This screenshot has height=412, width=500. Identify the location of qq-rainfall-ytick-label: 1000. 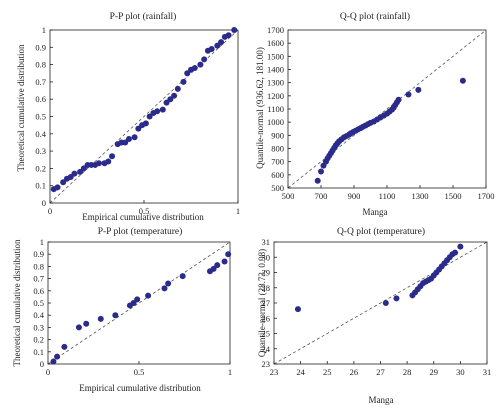
(275, 122).